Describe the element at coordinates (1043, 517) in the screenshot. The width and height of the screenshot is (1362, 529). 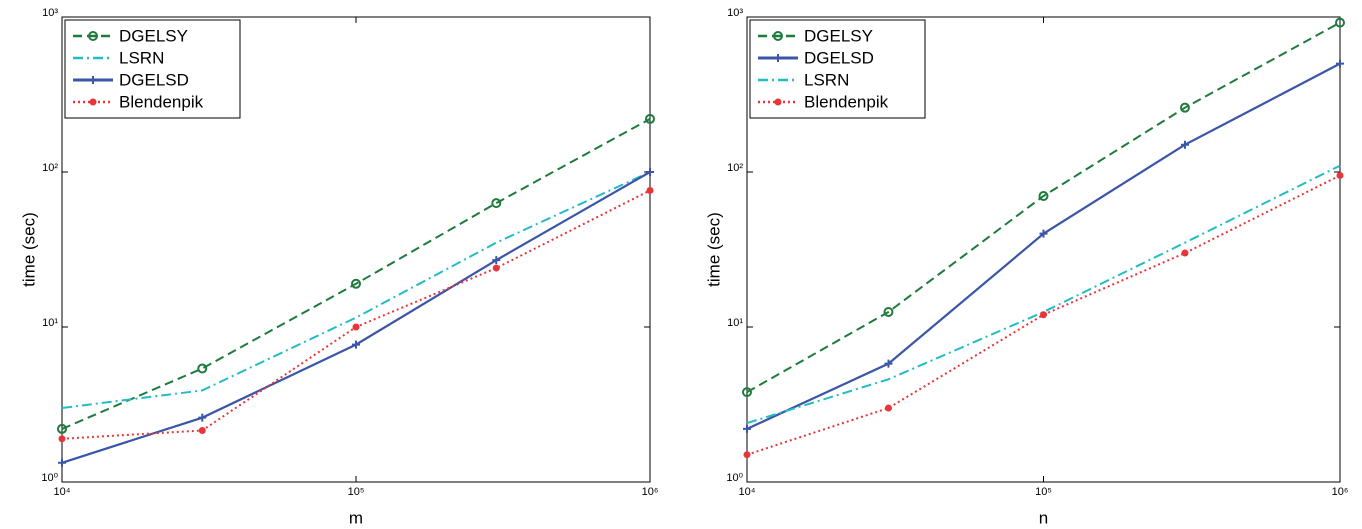
I see `x-axis-label: n` at that location.